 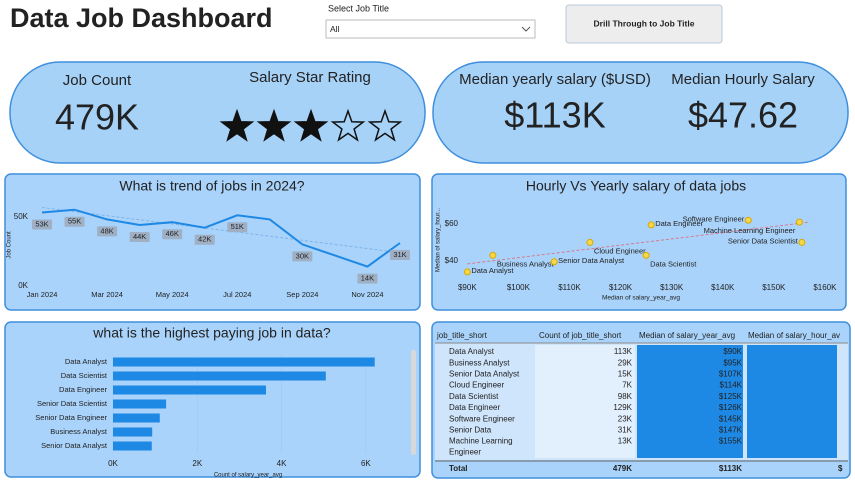 What do you see at coordinates (197, 463) in the screenshot?
I see `x-tick-label: 2K` at bounding box center [197, 463].